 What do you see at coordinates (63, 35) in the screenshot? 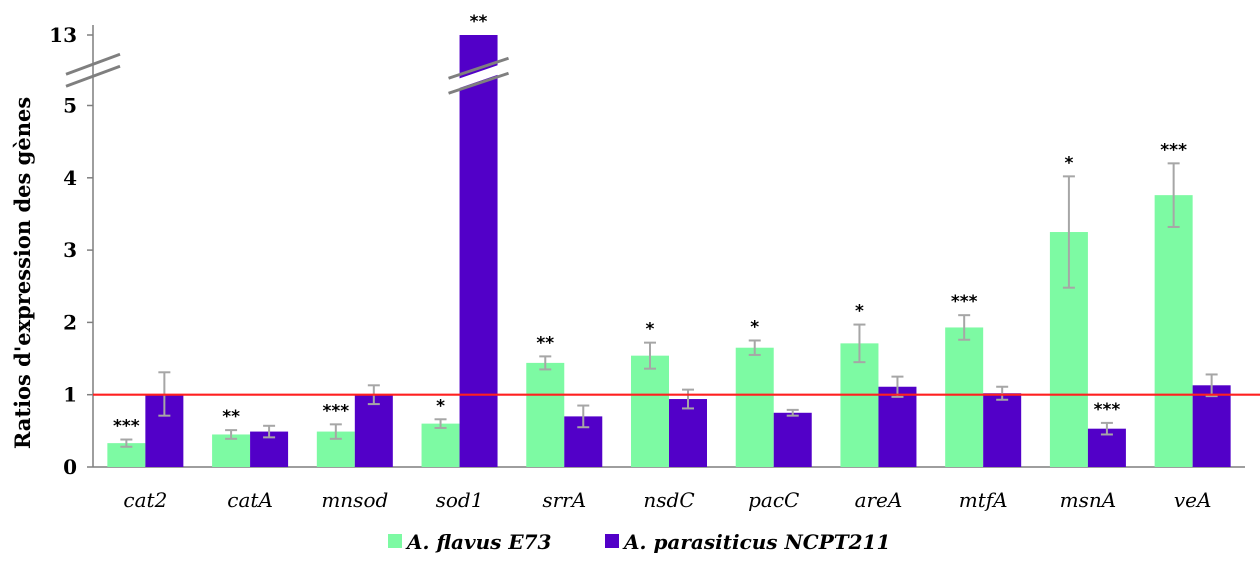
I see `y-tick-label: 13` at bounding box center [63, 35].